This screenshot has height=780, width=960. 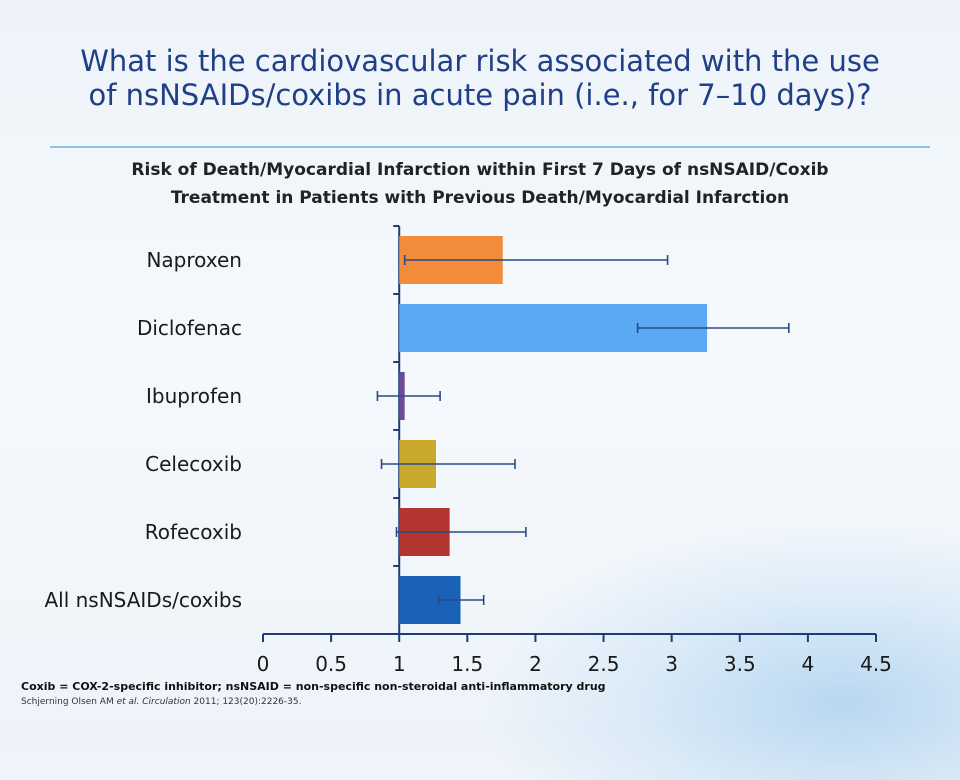 I want to click on x-tick-label: 3.5, so click(x=740, y=664).